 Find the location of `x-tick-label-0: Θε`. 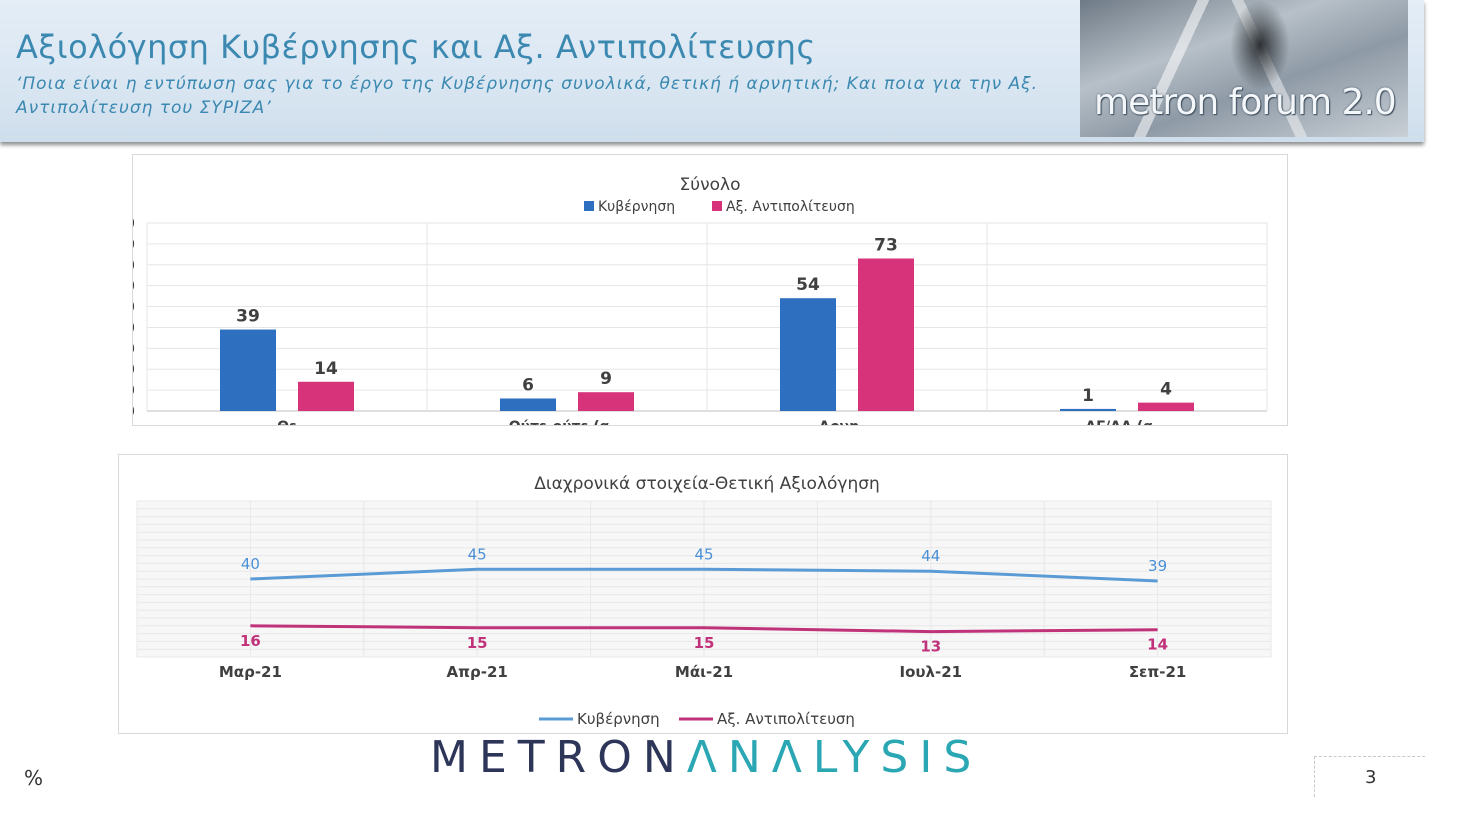

x-tick-label-0: Θε is located at coordinates (287, 422).